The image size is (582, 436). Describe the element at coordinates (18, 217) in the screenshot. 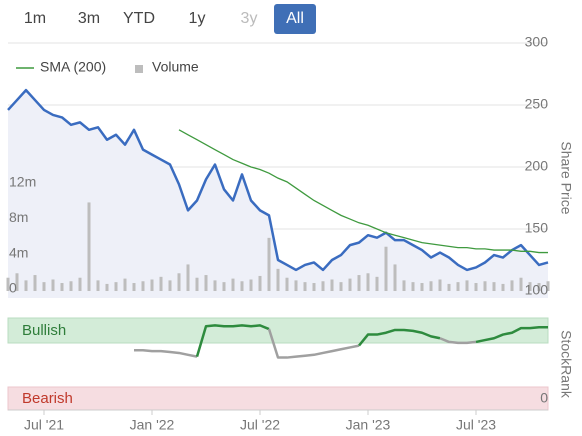

I see `y2-tick-label: 8m` at that location.